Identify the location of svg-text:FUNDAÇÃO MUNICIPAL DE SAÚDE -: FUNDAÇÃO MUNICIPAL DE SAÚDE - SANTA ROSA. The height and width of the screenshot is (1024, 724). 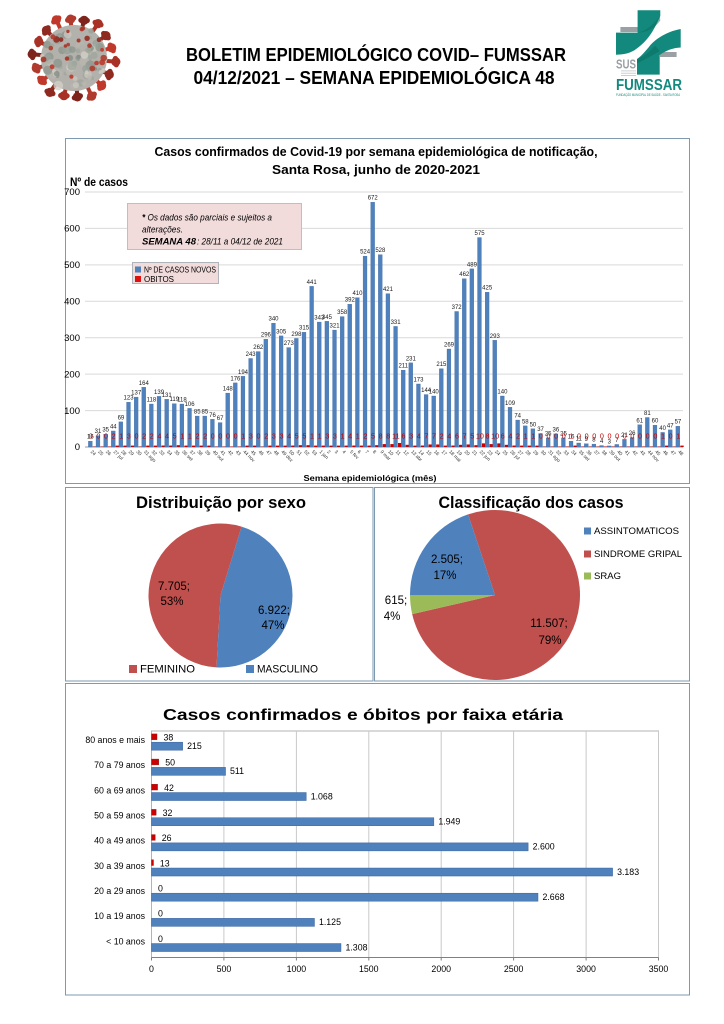
(648, 94).